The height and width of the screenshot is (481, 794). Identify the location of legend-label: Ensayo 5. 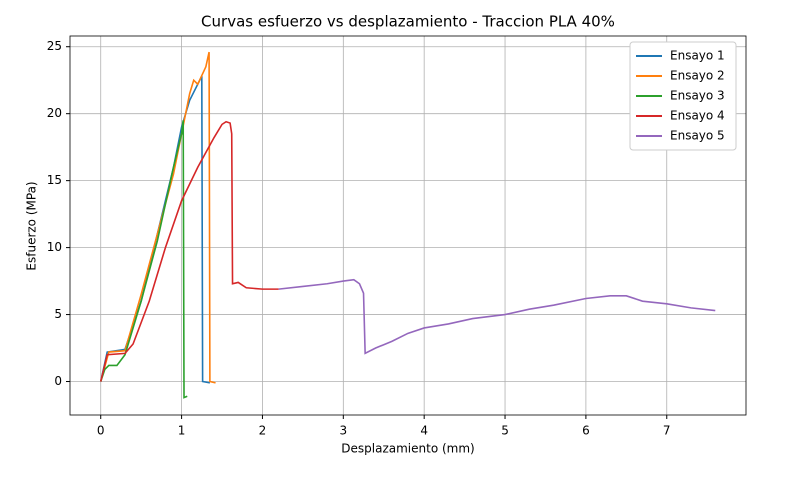
(697, 136).